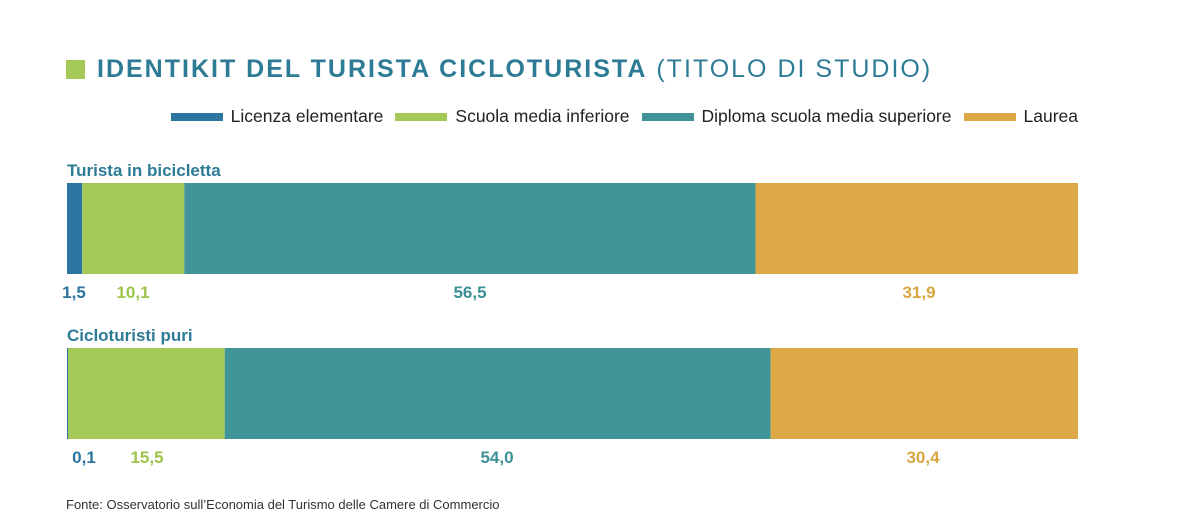 The height and width of the screenshot is (519, 1200). Describe the element at coordinates (372, 68) in the screenshot. I see `chart-title-main: IDENTIKIT DEL TURISTA CICLOTURISTA` at that location.